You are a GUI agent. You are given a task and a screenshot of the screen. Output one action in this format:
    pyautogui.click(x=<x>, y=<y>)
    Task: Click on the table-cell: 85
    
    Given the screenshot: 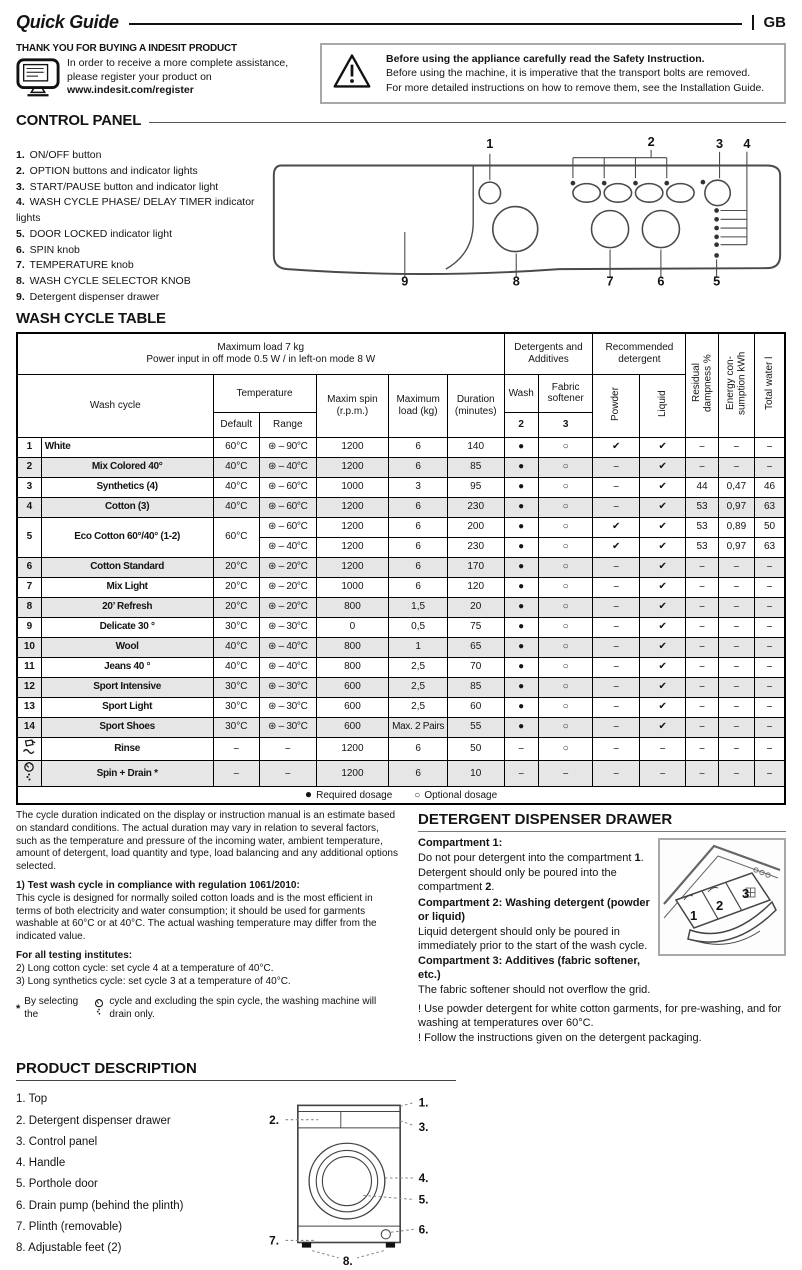 What is the action you would take?
    pyautogui.click(x=475, y=467)
    